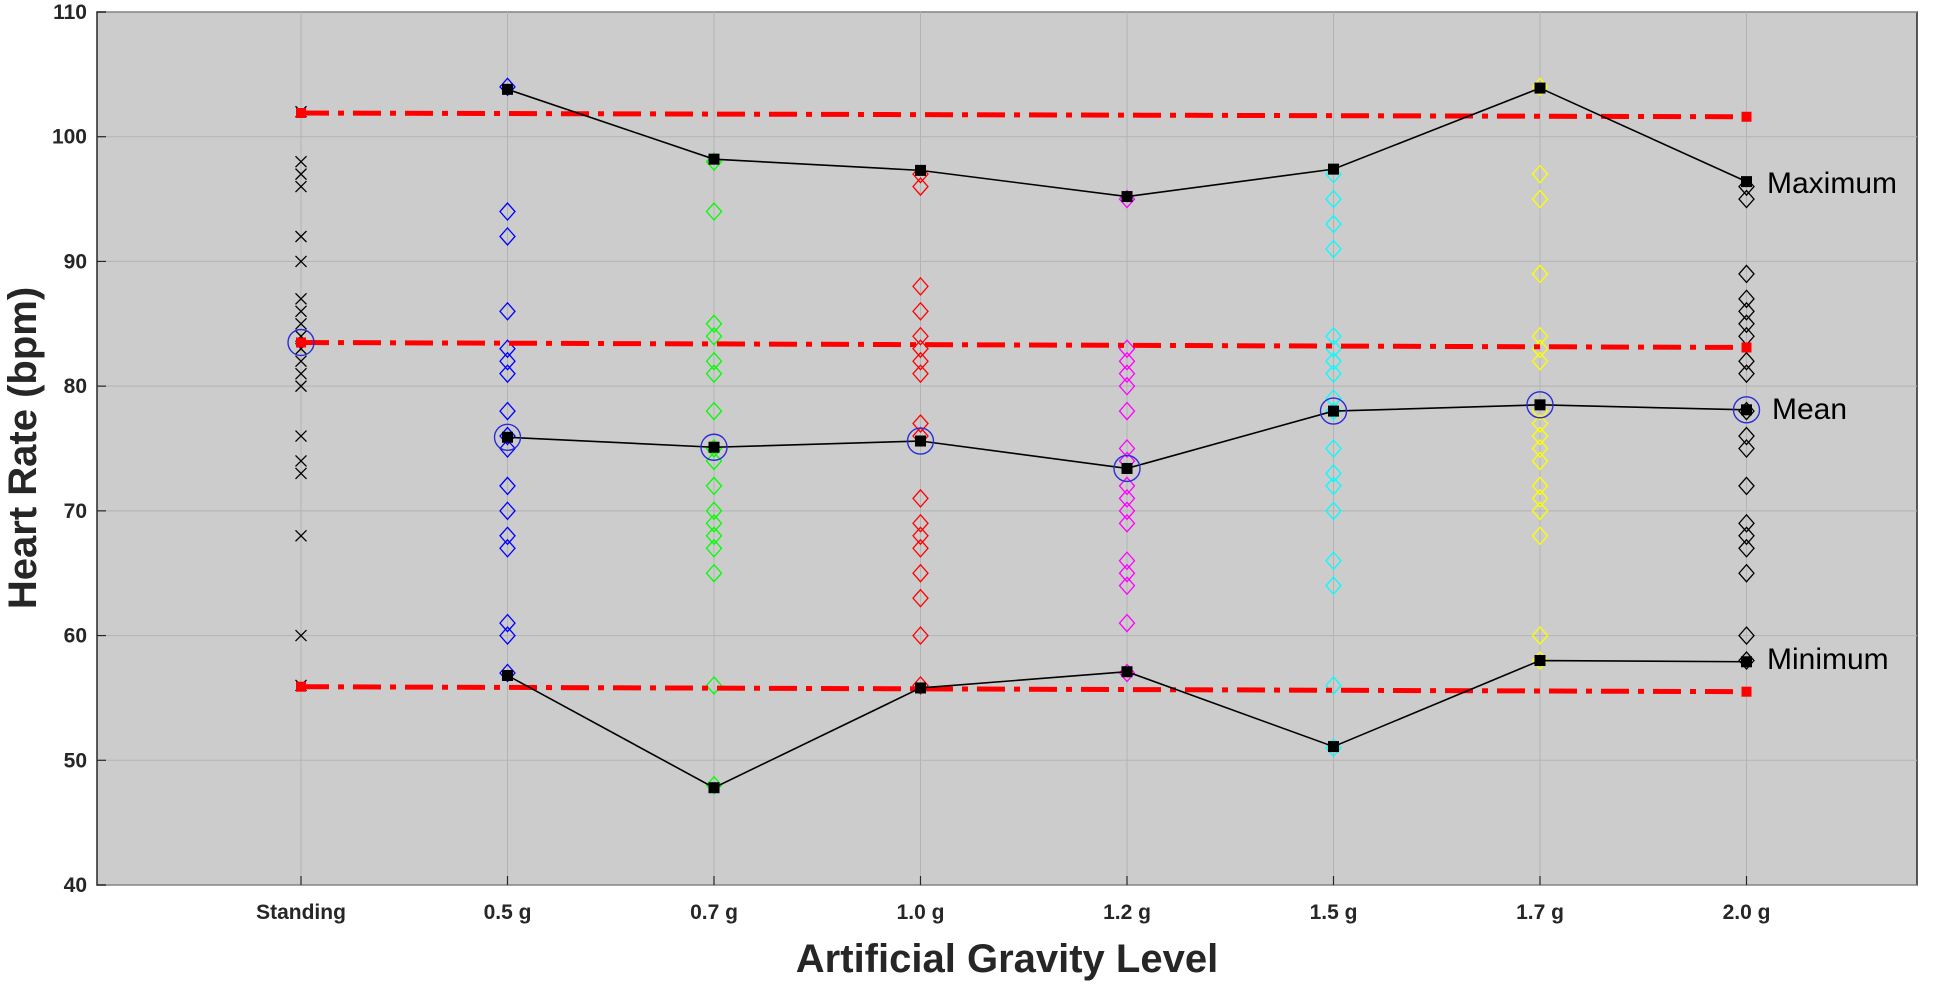 Image resolution: width=1955 pixels, height=985 pixels. I want to click on y-tick-label-80: 80, so click(75, 386).